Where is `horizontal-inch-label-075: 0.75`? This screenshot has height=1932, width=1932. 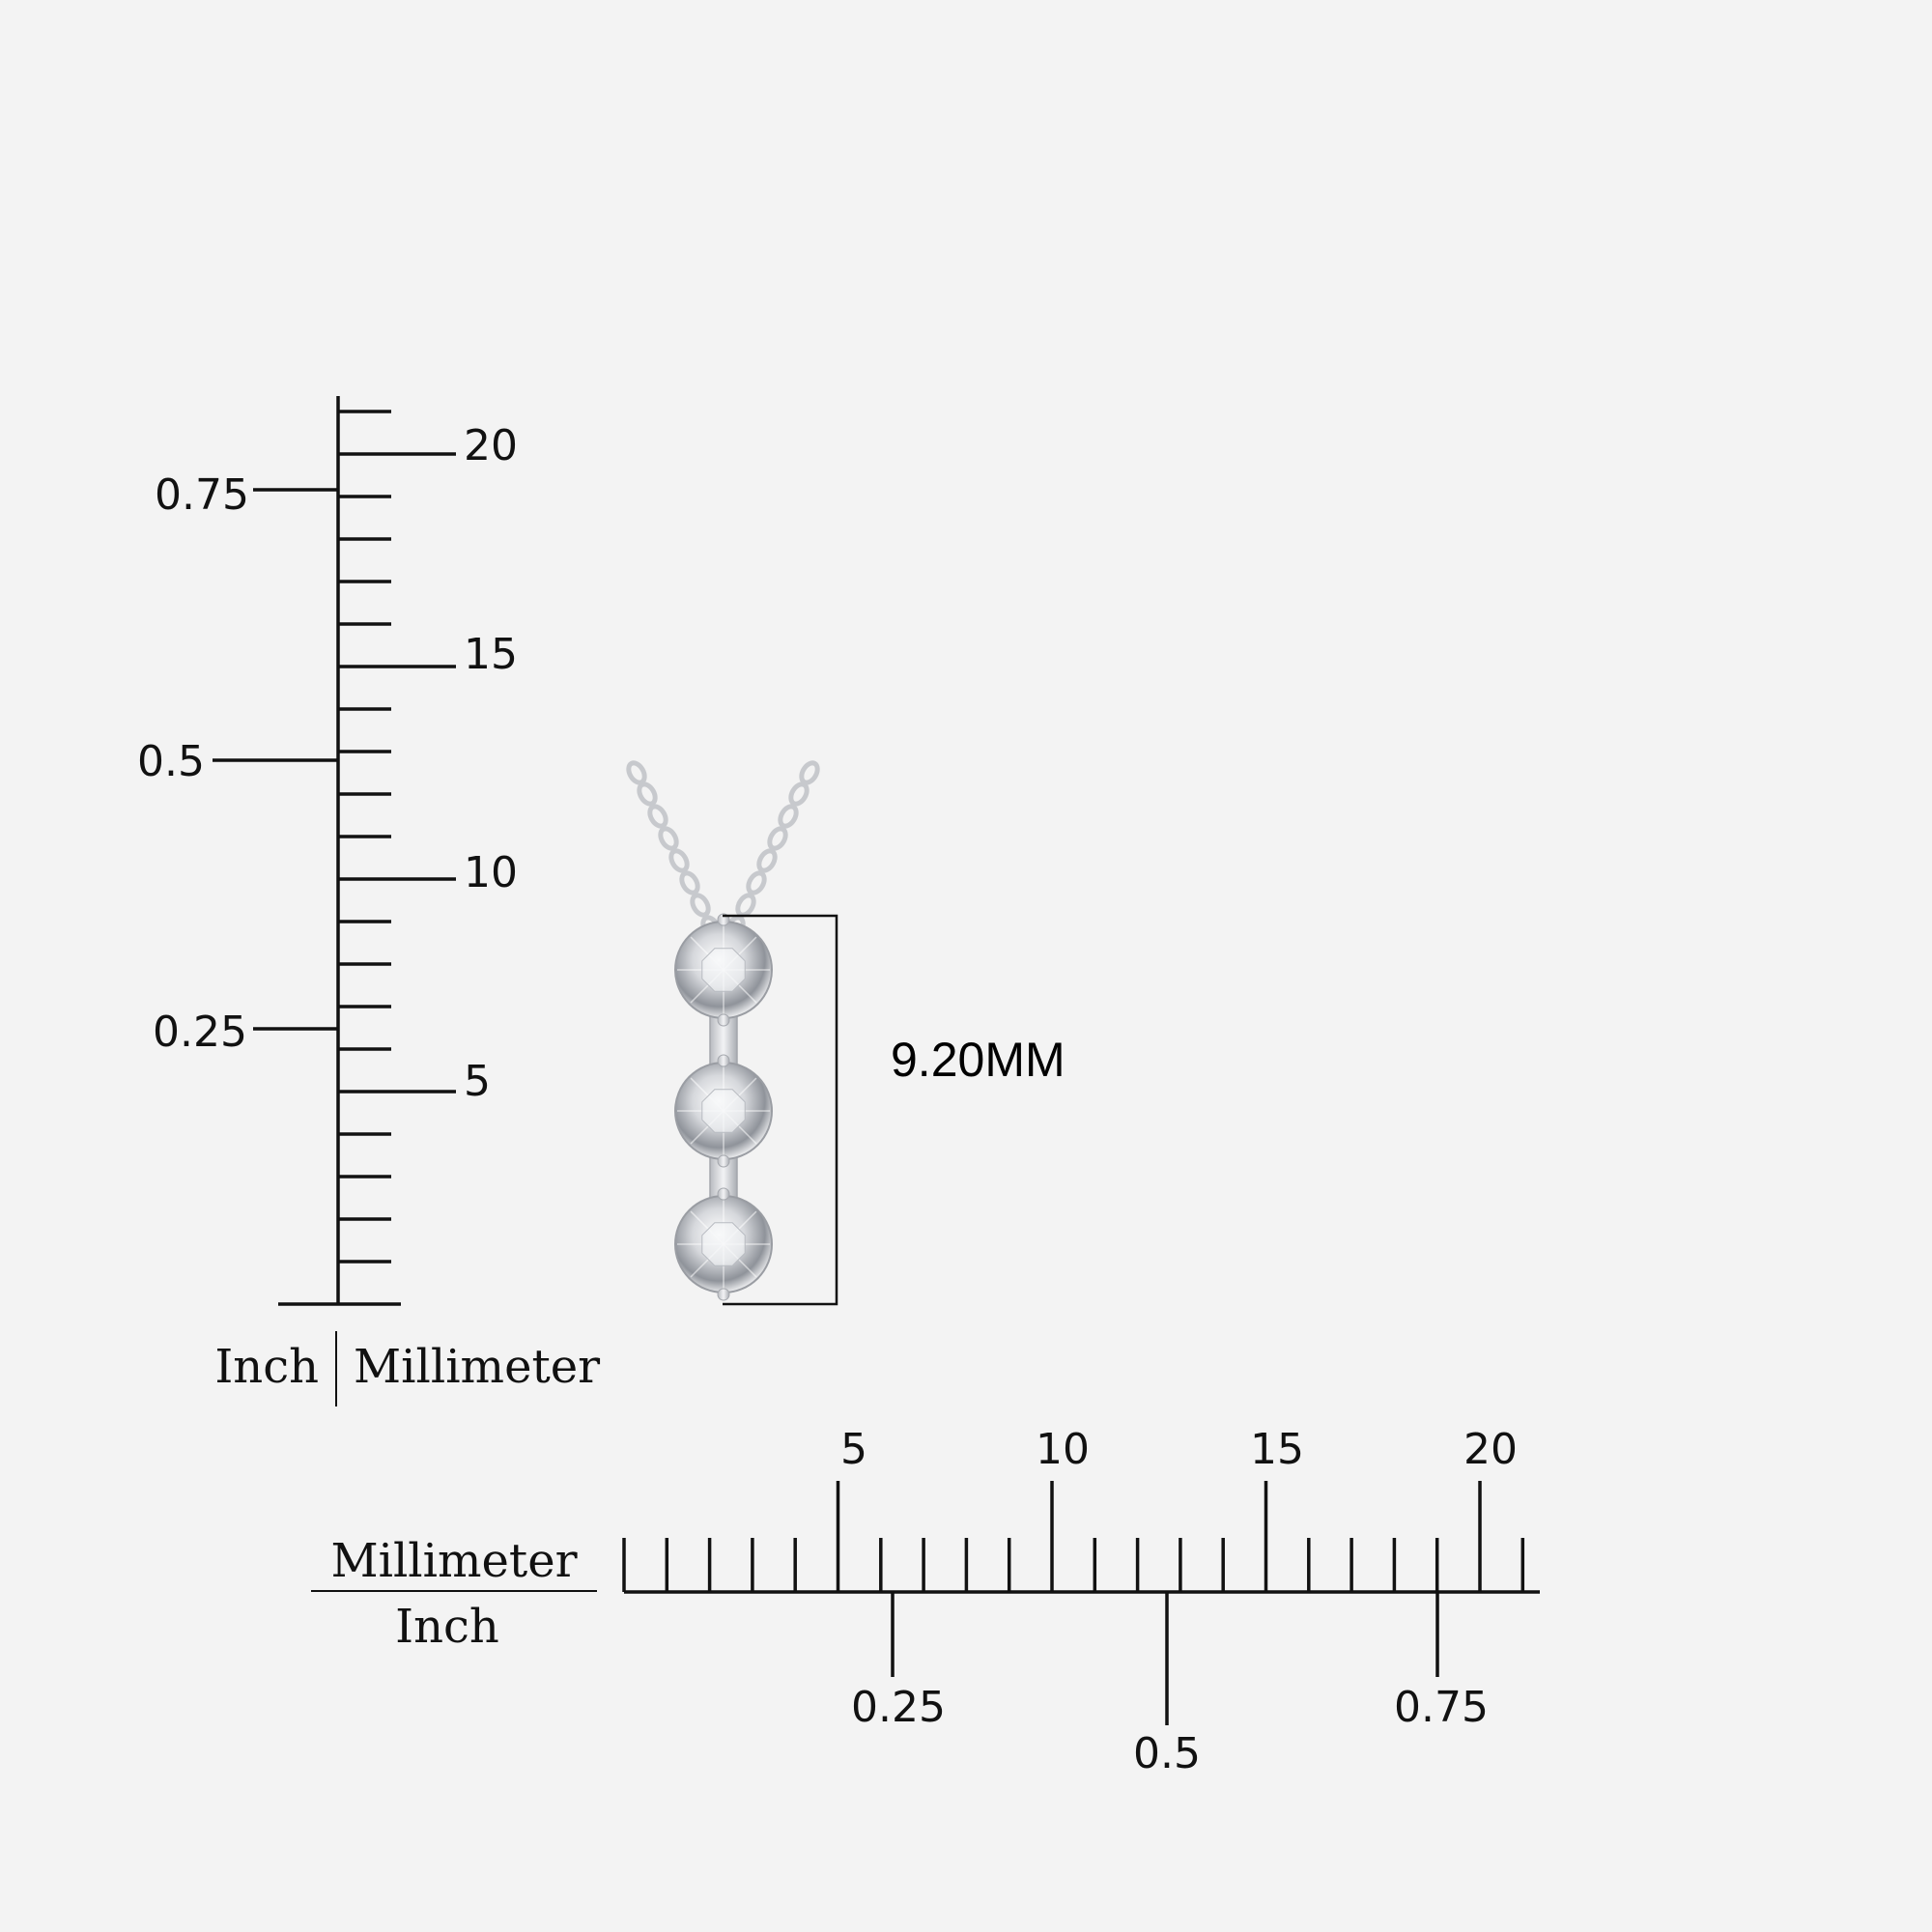 horizontal-inch-label-075: 0.75 is located at coordinates (1441, 1707).